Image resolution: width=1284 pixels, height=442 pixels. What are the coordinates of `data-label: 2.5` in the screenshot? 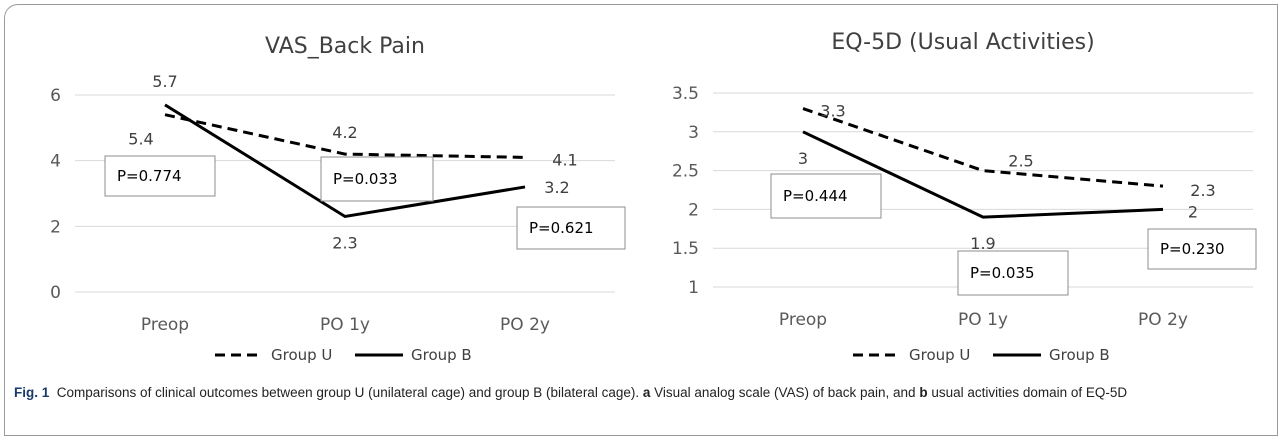 It's located at (1020, 161).